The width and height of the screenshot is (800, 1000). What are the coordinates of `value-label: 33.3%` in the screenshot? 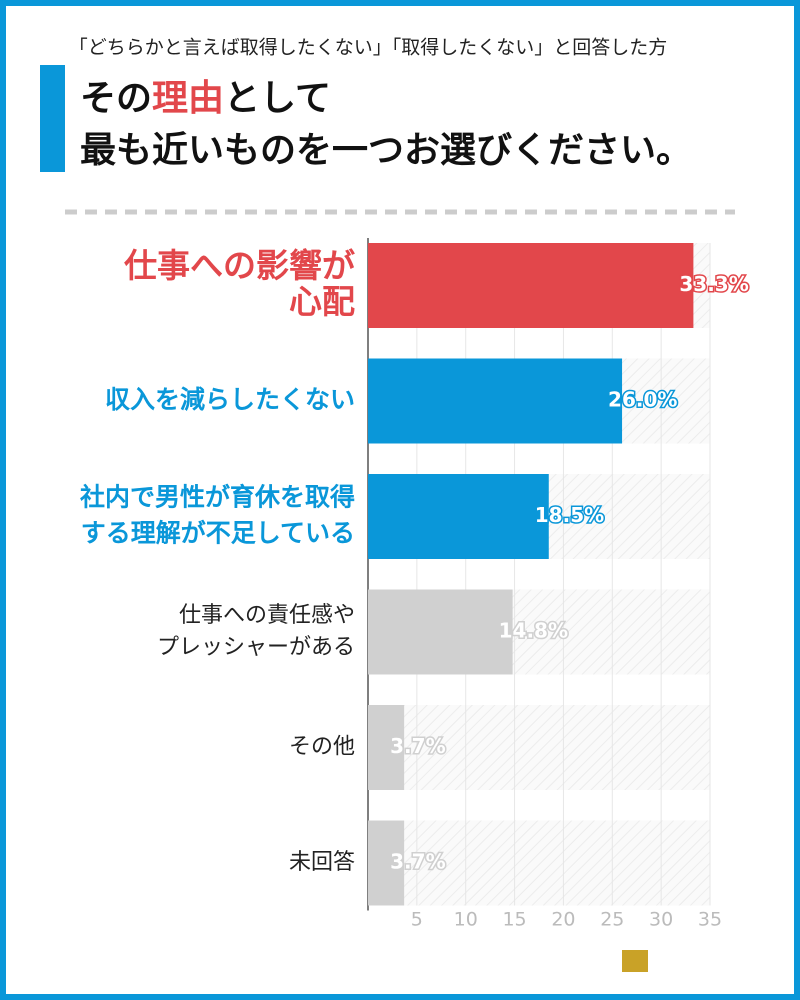 It's located at (713, 284).